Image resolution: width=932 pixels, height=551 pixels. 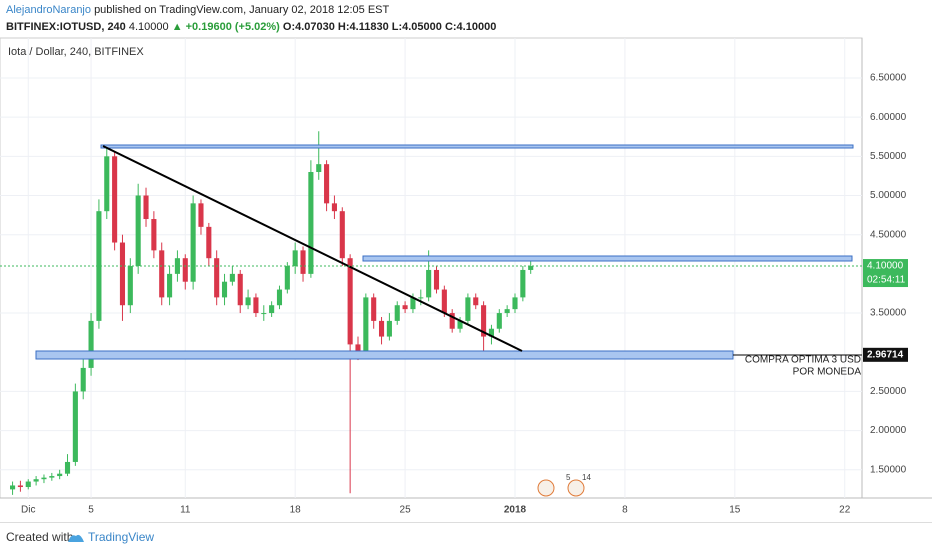 What do you see at coordinates (515, 510) in the screenshot?
I see `x-tick-label: 2018` at bounding box center [515, 510].